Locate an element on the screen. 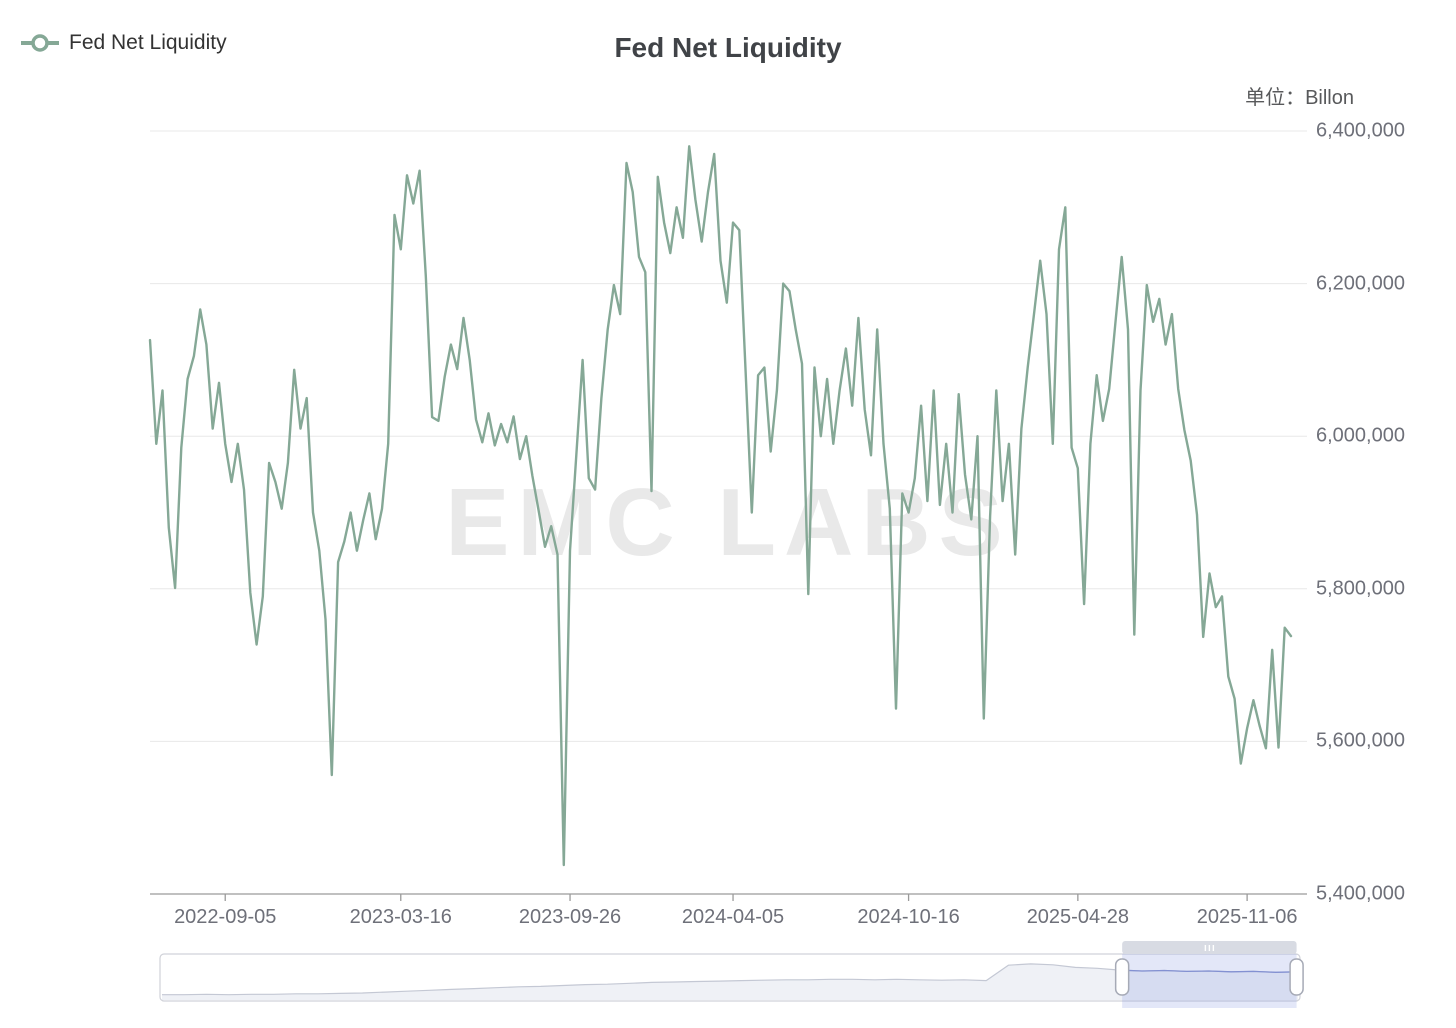 This screenshot has width=1456, height=1028. line-series-marker-icon is located at coordinates (40, 43).